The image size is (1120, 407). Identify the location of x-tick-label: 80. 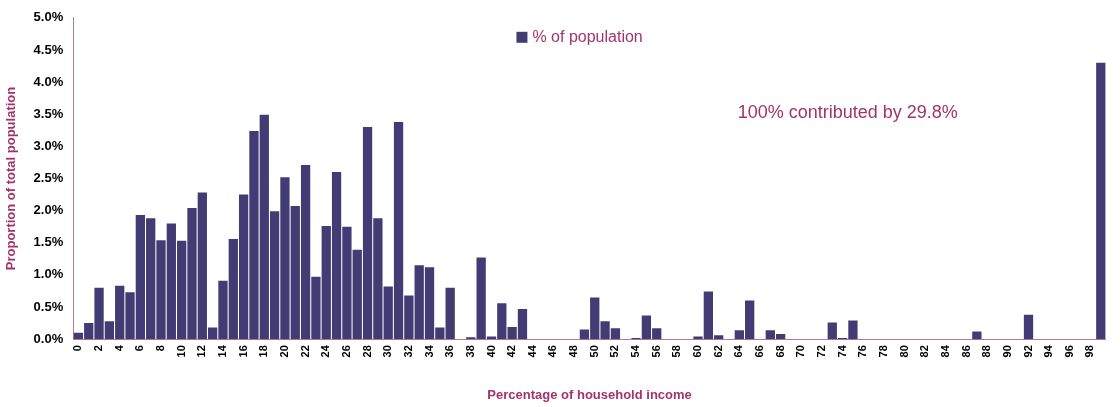
(903, 351).